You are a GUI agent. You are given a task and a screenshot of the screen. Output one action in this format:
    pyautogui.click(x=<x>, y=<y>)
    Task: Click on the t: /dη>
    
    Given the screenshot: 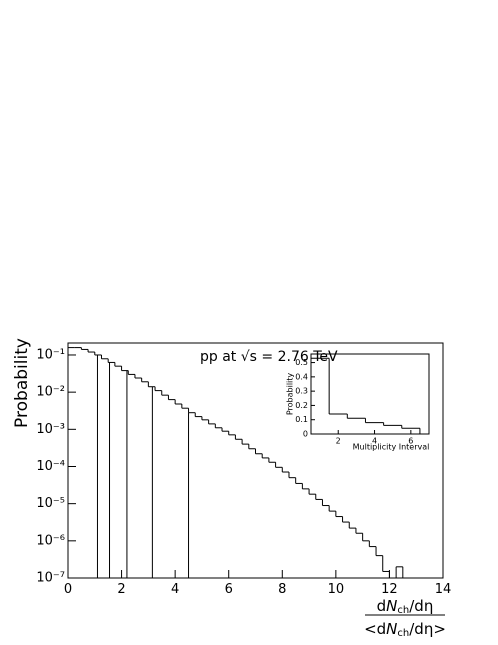 What is the action you would take?
    pyautogui.click(x=427, y=629)
    